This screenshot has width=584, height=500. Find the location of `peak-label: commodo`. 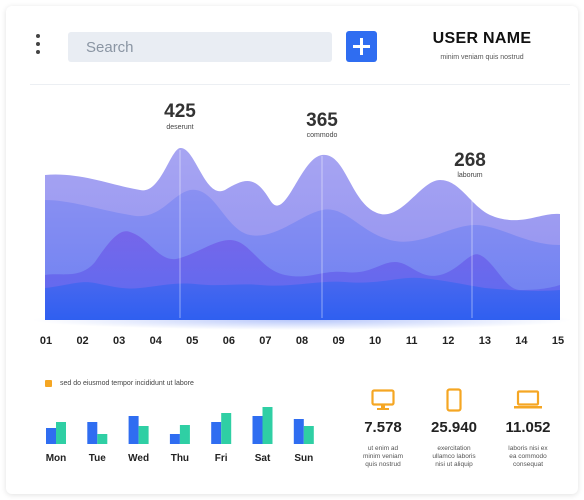

peak-label: commodo is located at coordinates (322, 135).